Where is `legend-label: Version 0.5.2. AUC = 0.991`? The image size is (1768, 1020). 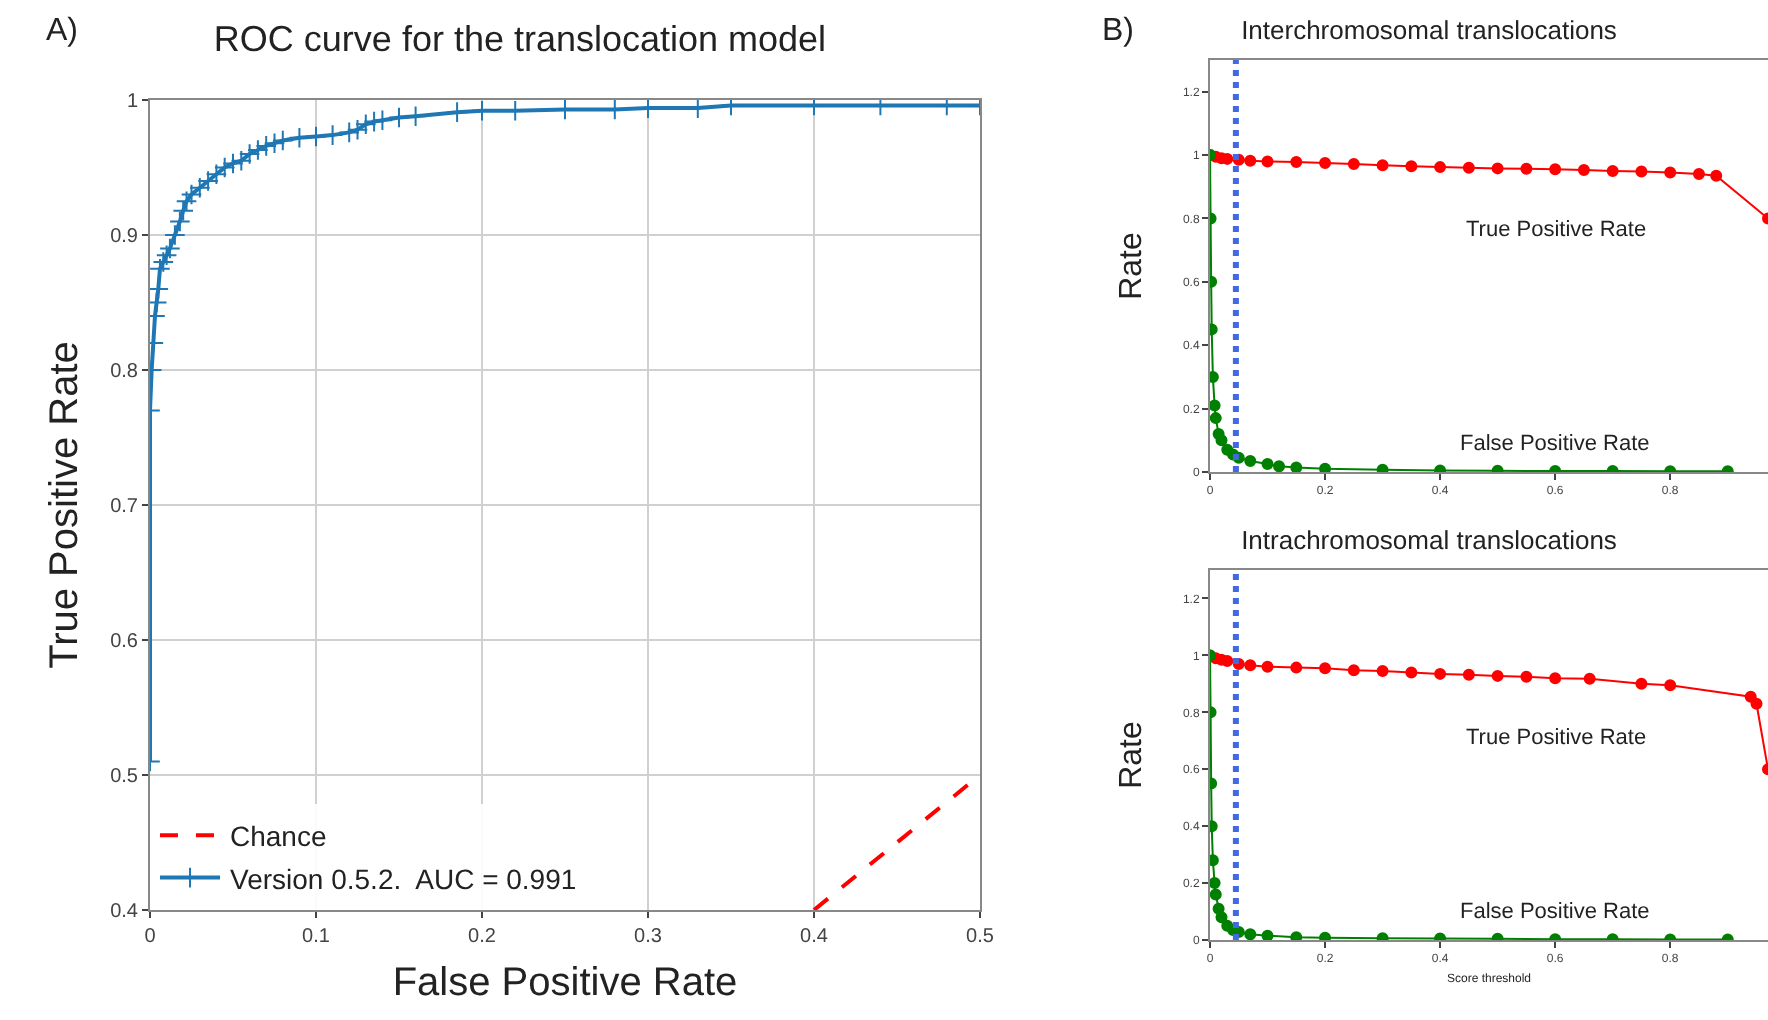 legend-label: Version 0.5.2. AUC = 0.991 is located at coordinates (403, 878).